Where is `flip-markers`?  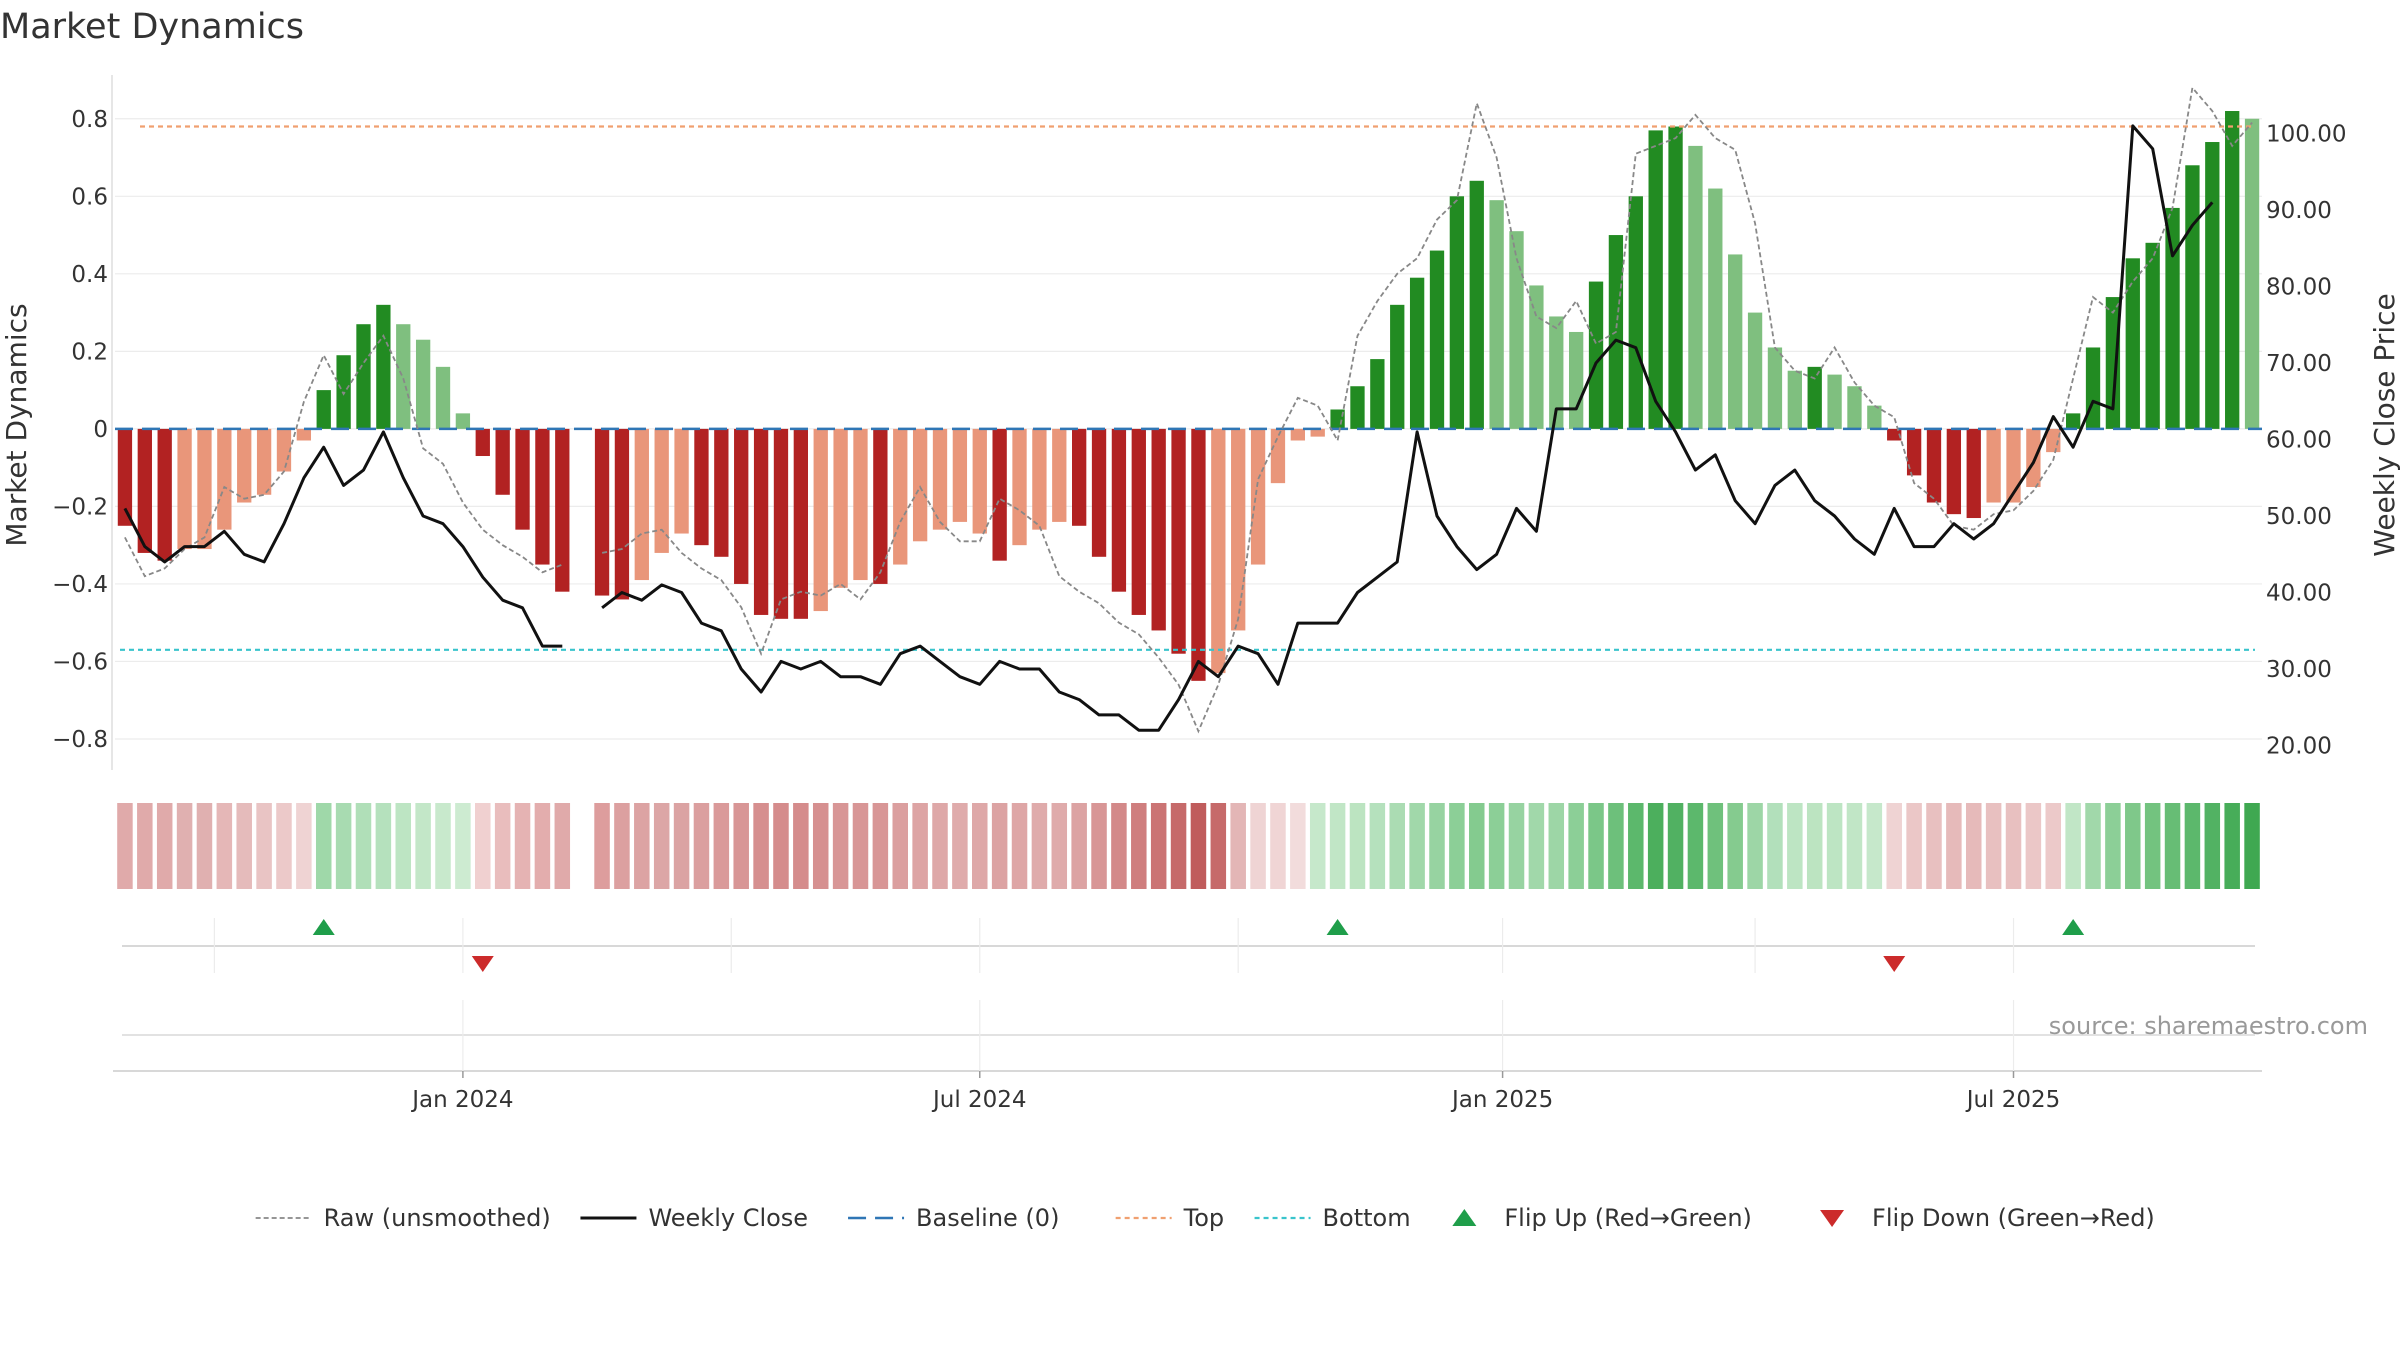 flip-markers is located at coordinates (1188, 945).